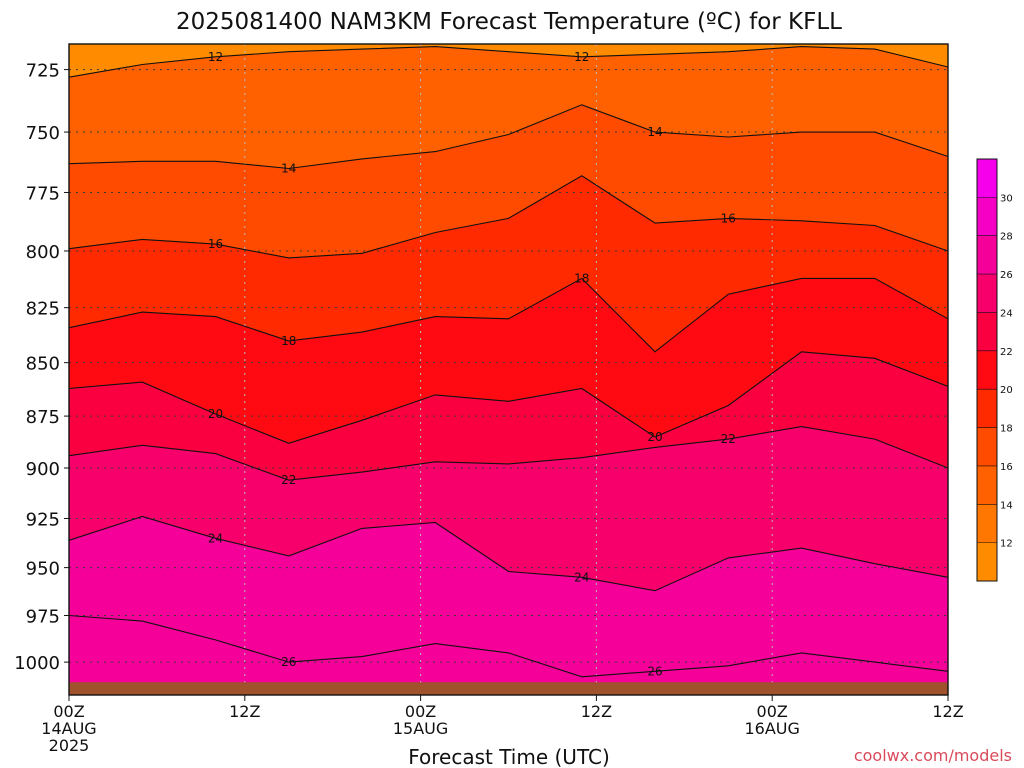  What do you see at coordinates (1006, 429) in the screenshot?
I see `colorbar-tick-label: 18` at bounding box center [1006, 429].